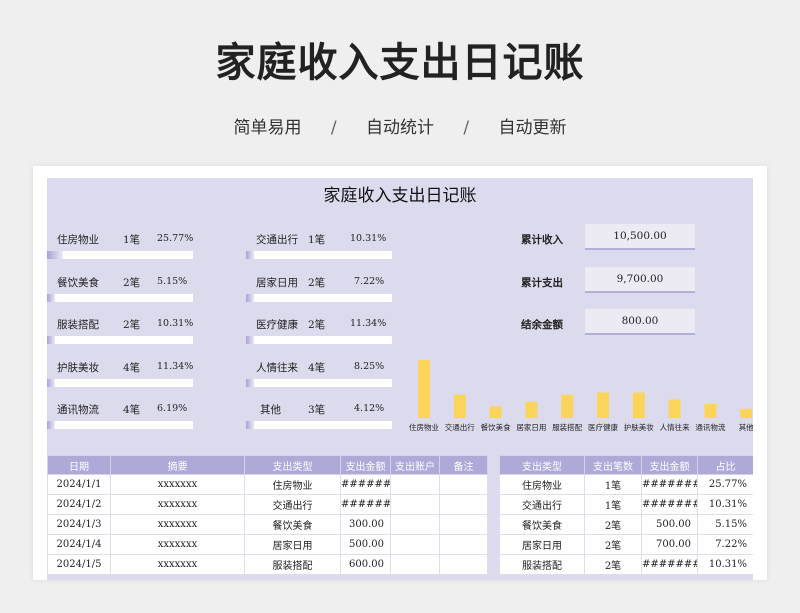  Describe the element at coordinates (542, 283) in the screenshot. I see `expense-label: 累计支出` at that location.